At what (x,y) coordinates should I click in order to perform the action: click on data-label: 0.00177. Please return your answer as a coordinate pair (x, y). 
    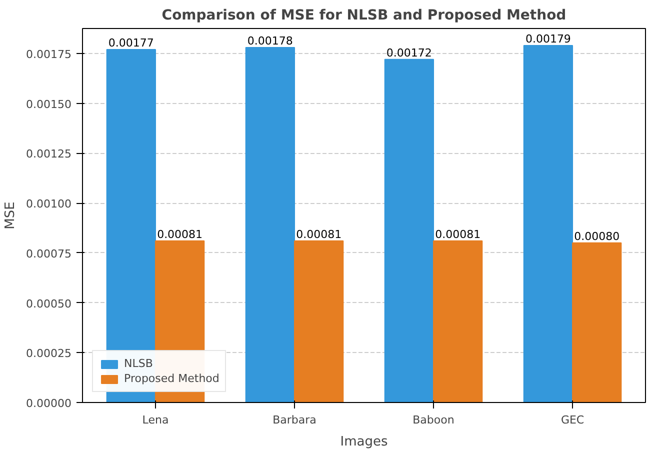
    Looking at the image, I should click on (131, 43).